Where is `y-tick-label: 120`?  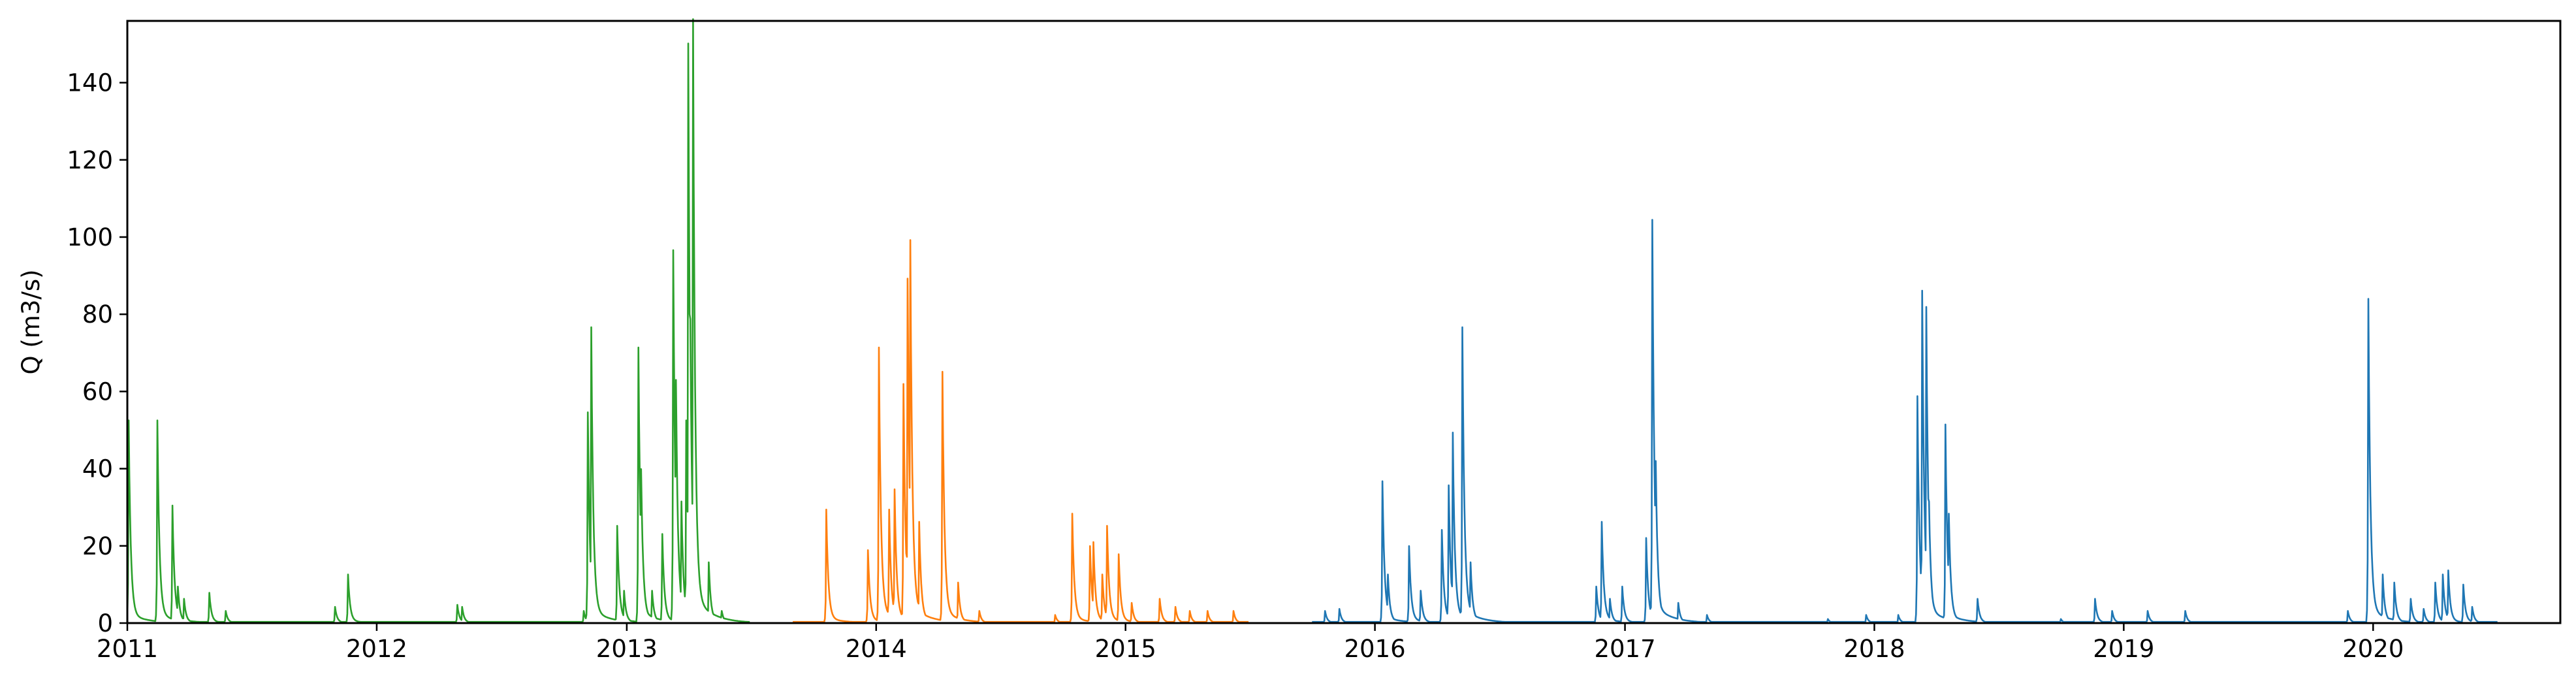 y-tick-label: 120 is located at coordinates (90, 160).